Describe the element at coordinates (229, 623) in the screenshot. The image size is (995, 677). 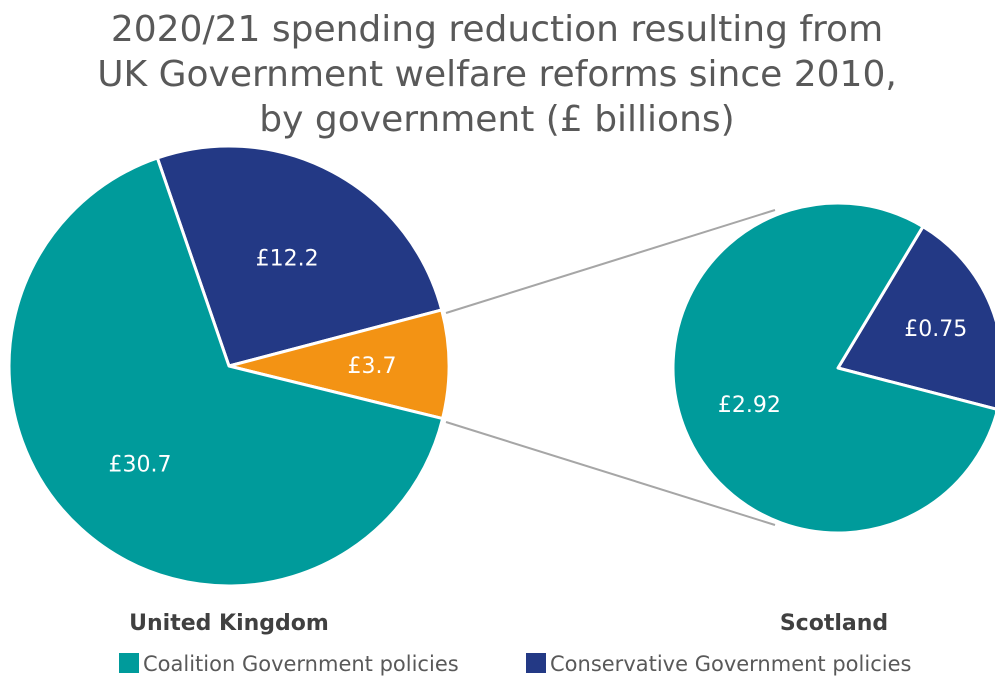
I see `pie-caption-united-kingdom: United Kingdom` at that location.